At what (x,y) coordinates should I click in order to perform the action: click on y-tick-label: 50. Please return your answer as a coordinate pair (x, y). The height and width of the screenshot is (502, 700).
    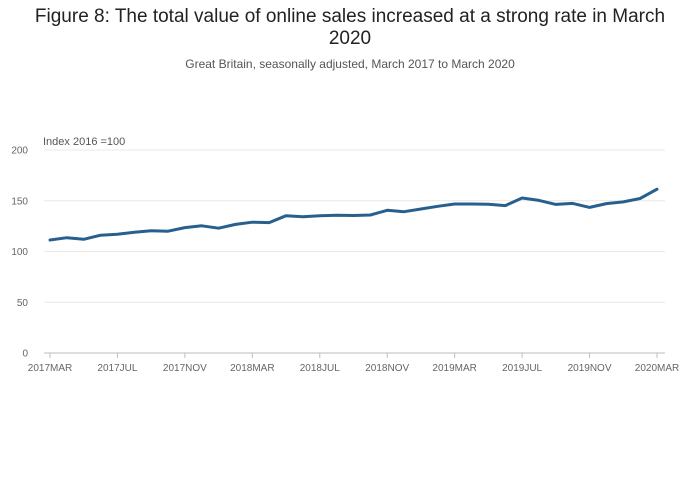
    Looking at the image, I should click on (23, 303).